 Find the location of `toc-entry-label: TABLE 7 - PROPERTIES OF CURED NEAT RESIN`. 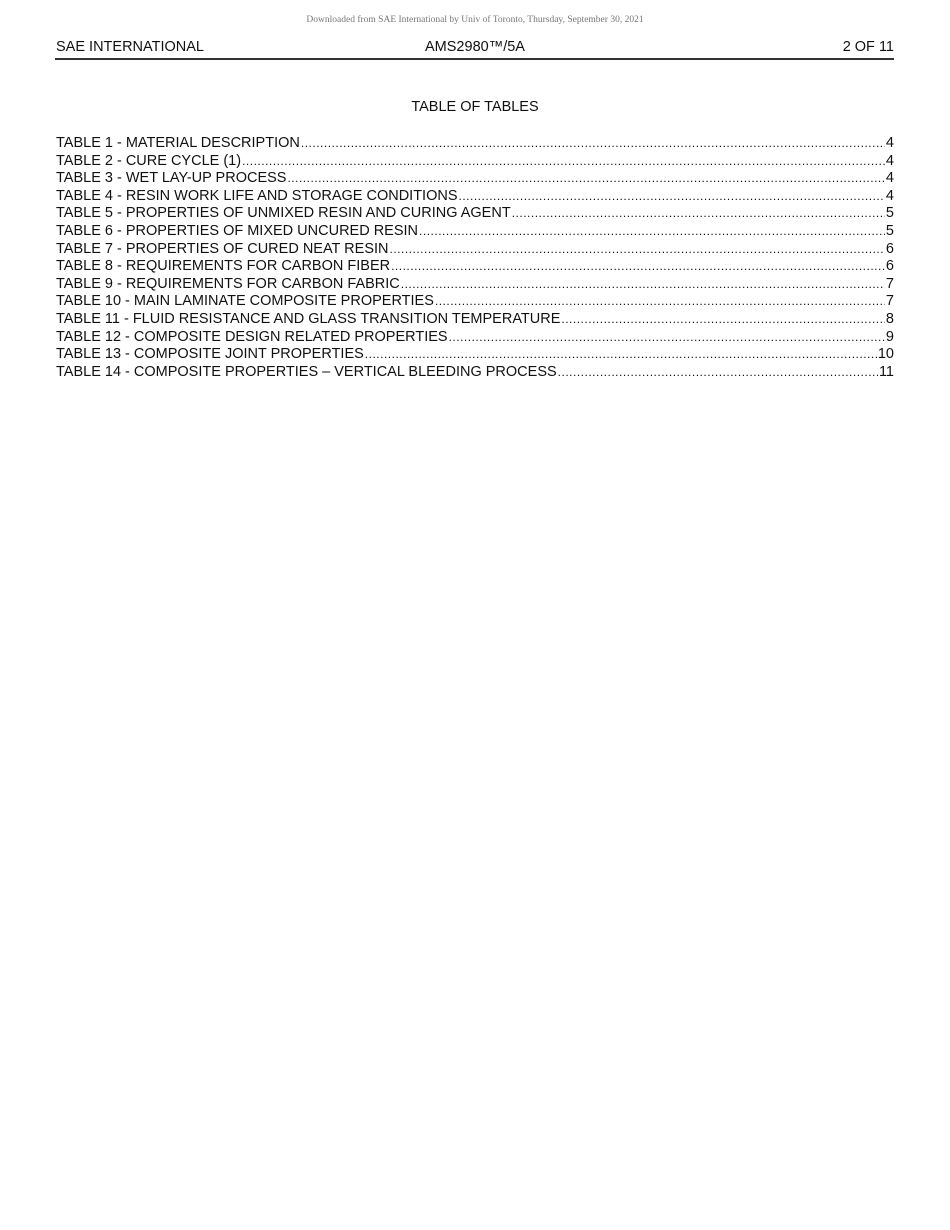

toc-entry-label: TABLE 7 - PROPERTIES OF CURED NEAT RESIN is located at coordinates (222, 248).